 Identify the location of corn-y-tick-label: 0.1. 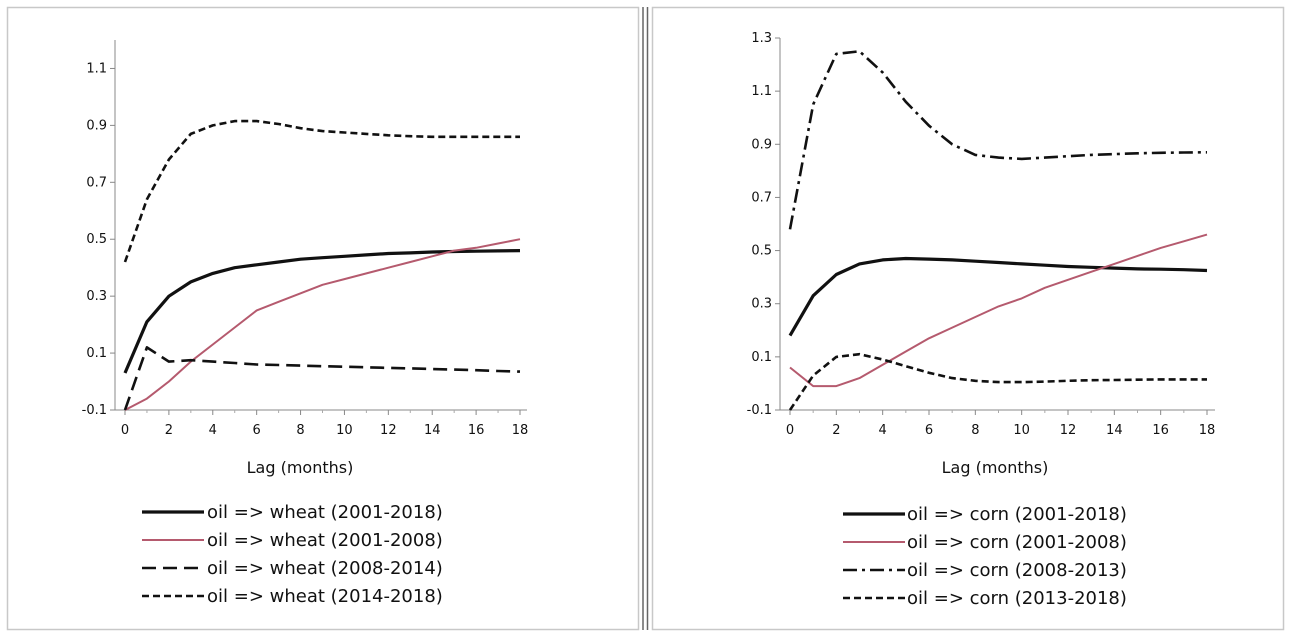
(761, 357).